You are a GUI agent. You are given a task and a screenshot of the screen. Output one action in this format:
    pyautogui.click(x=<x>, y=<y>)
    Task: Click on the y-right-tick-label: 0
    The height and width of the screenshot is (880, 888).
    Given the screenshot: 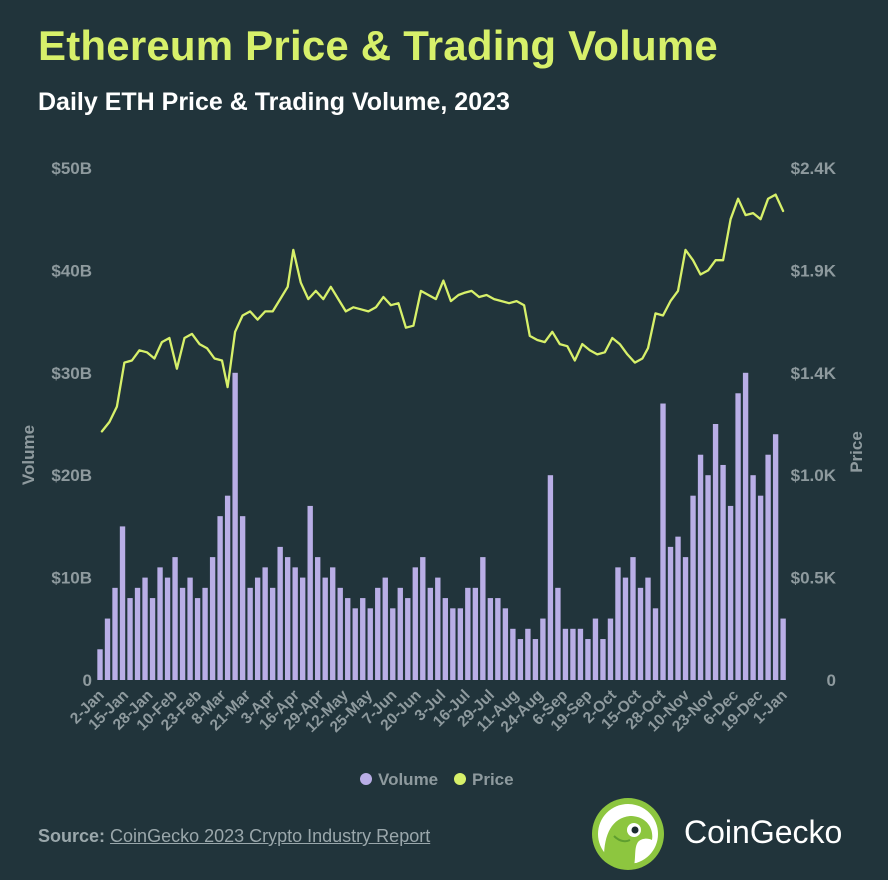 What is the action you would take?
    pyautogui.click(x=831, y=680)
    